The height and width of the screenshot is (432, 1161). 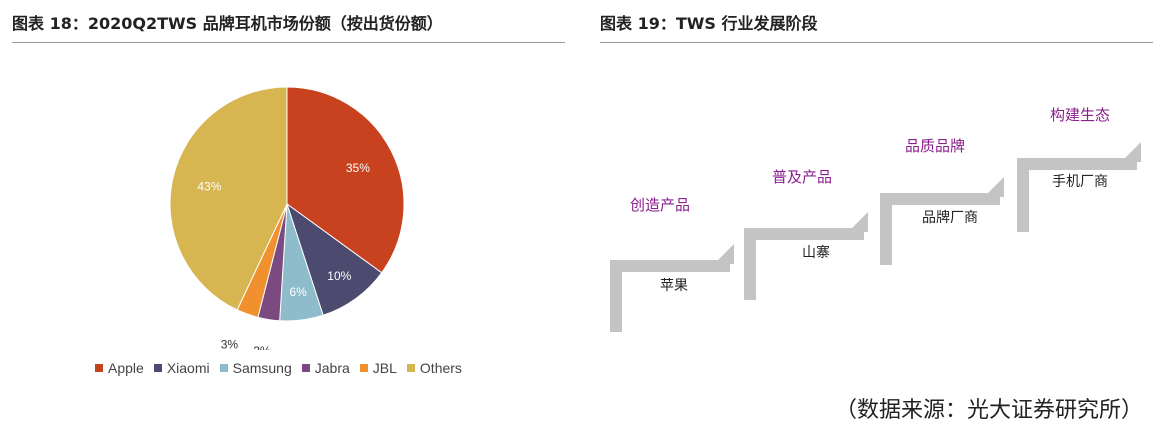 I want to click on pie-slice-others, so click(x=228, y=198).